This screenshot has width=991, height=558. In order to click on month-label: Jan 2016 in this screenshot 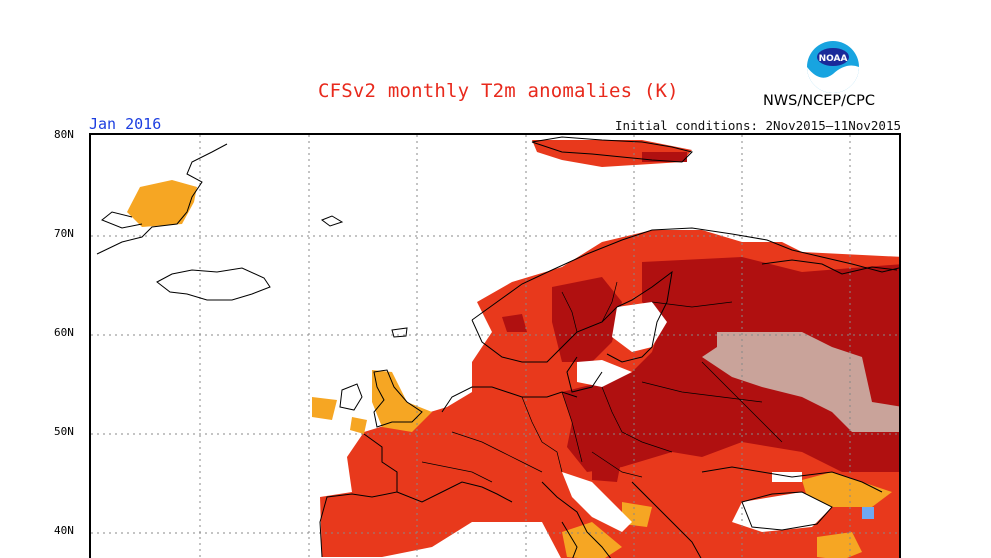, I will do `click(125, 124)`.